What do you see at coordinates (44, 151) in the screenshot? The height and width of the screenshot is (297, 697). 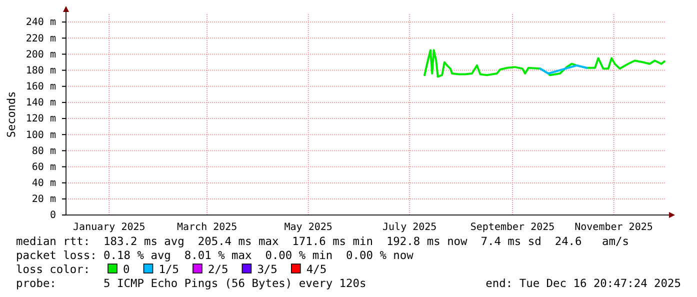 I see `y-tick-label: 80 m` at bounding box center [44, 151].